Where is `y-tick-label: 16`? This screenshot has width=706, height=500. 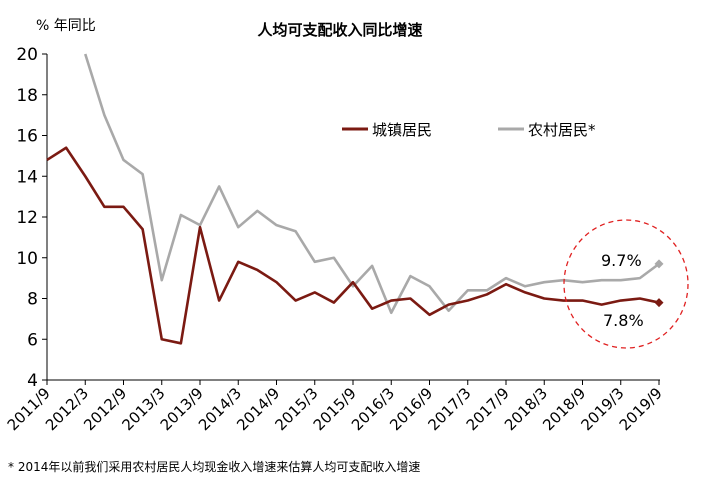 y-tick-label: 16 is located at coordinates (27, 137).